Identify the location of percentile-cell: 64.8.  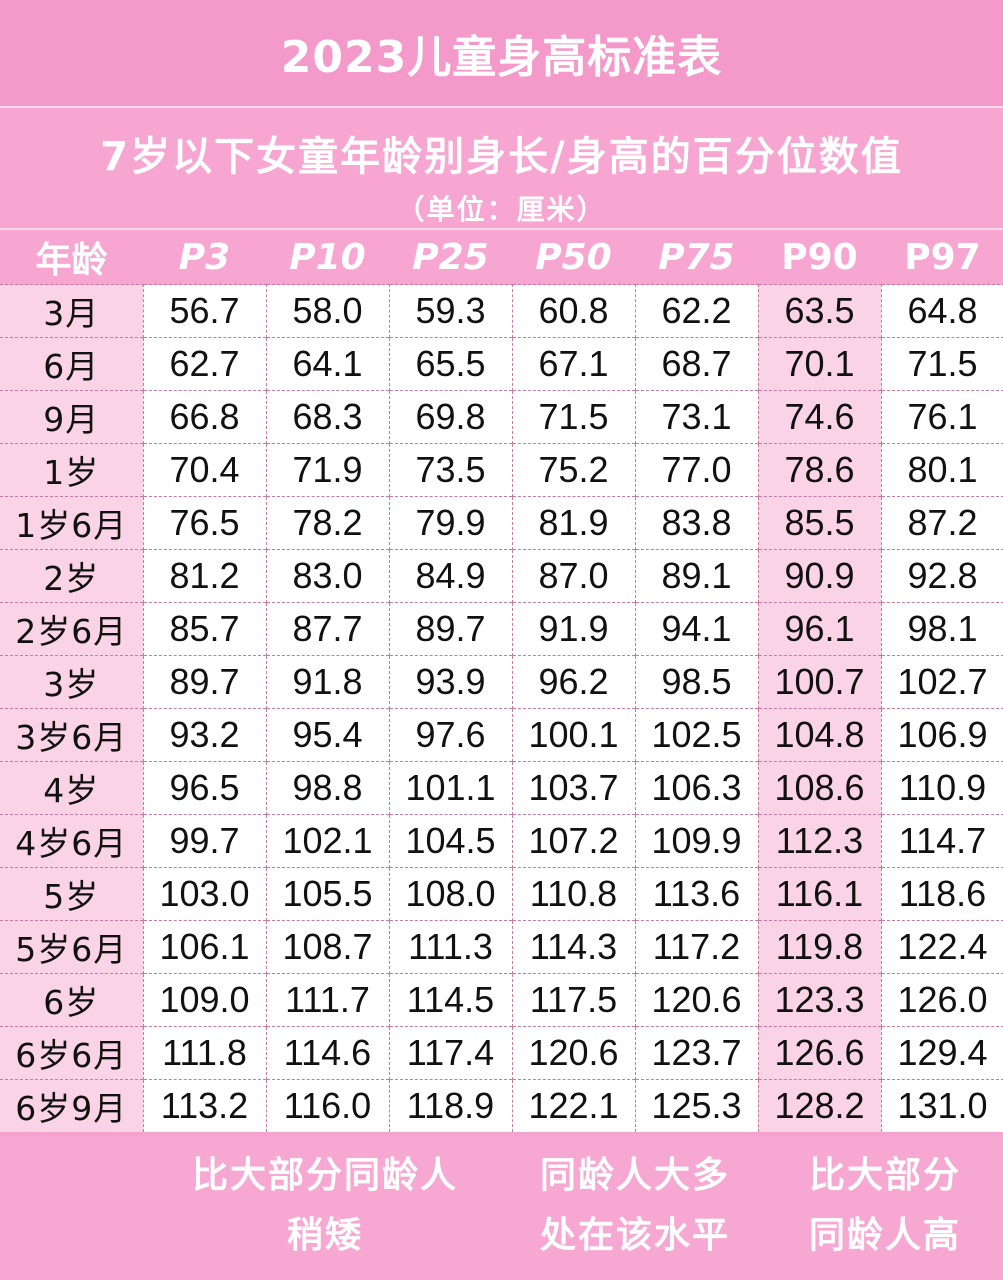
(942, 311).